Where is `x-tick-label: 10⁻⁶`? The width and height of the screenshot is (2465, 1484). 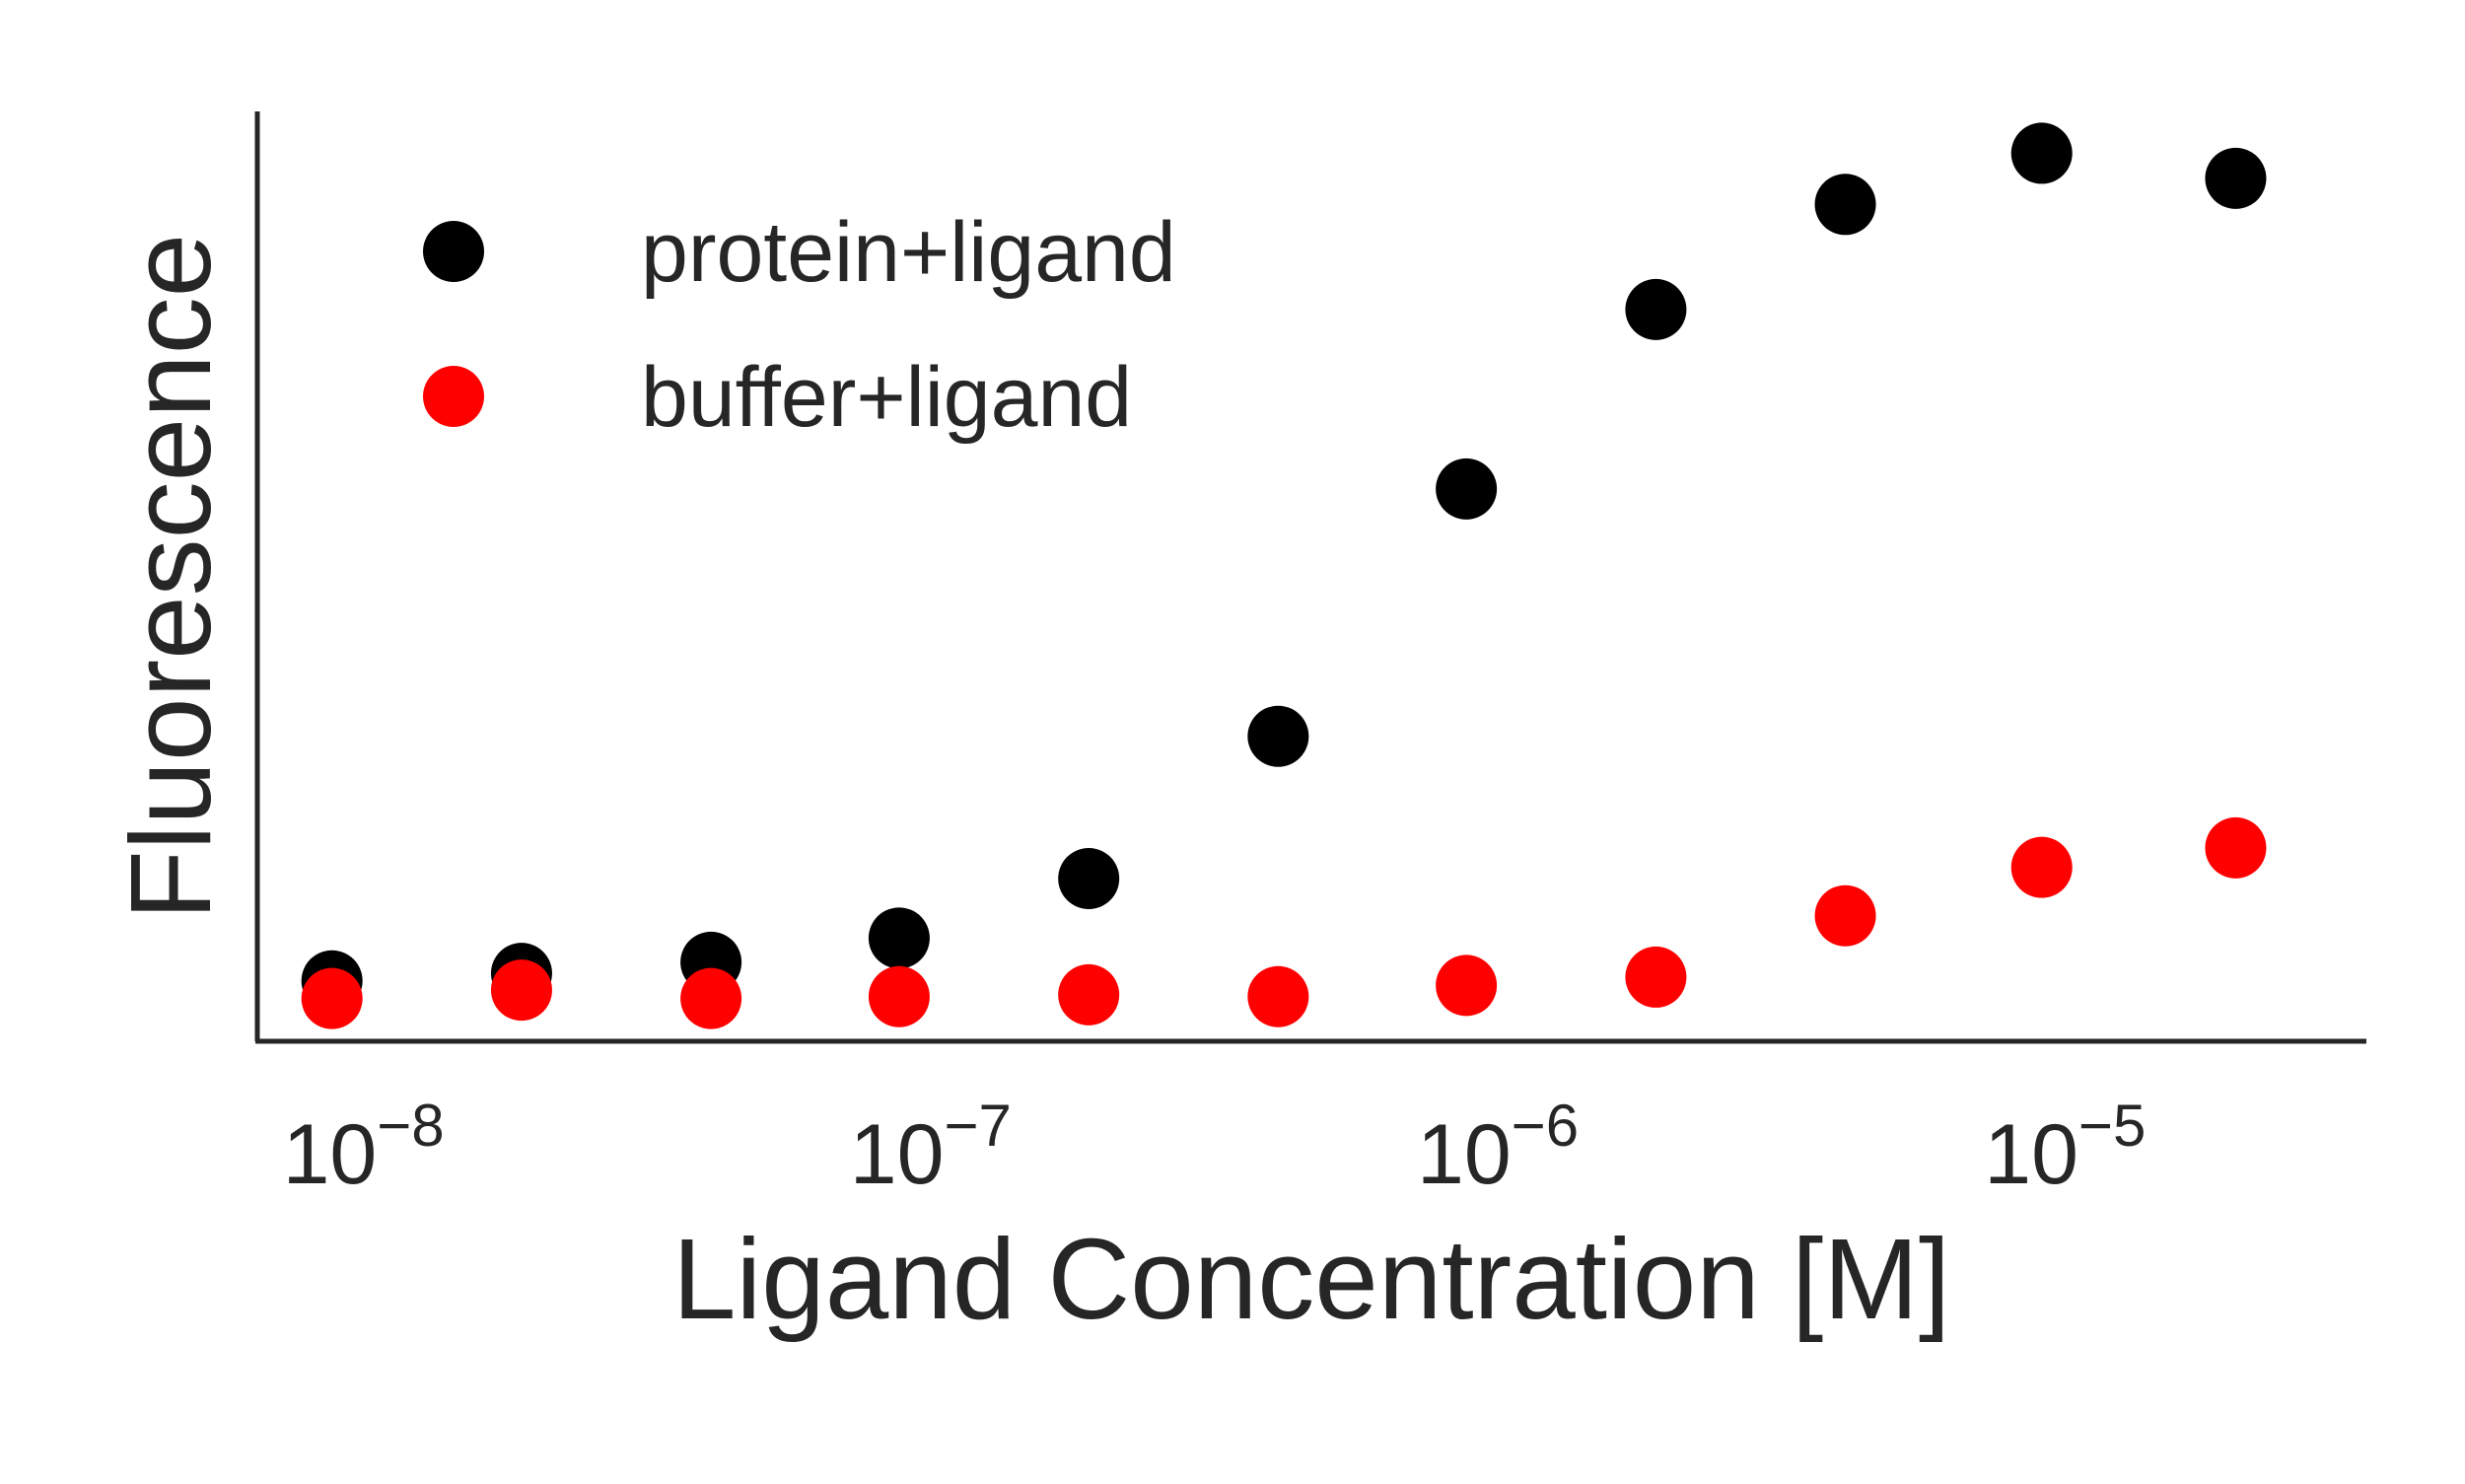
x-tick-label: 10⁻⁶ is located at coordinates (1498, 1147).